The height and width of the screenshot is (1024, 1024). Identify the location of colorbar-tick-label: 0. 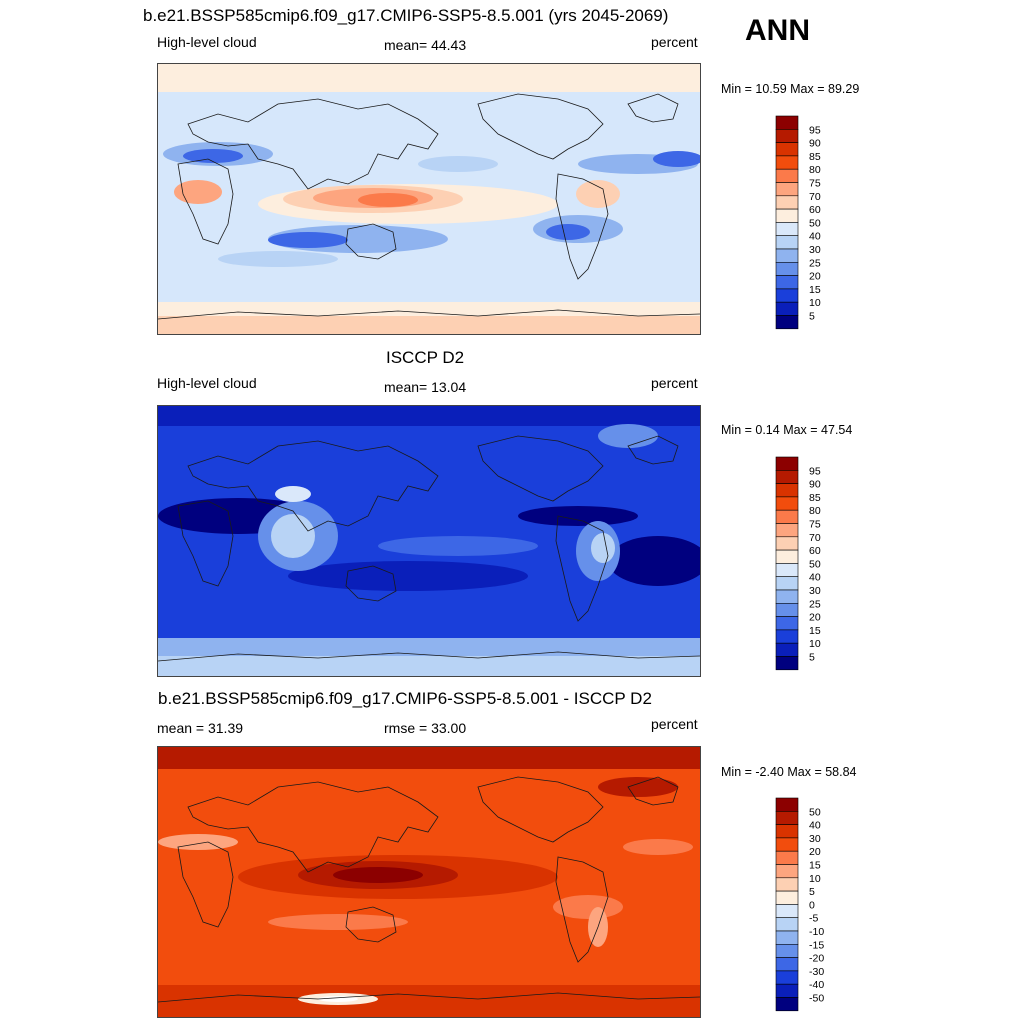
(812, 905).